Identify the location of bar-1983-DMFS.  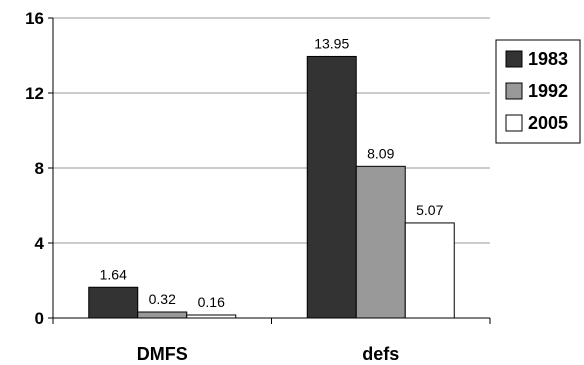
(113, 302).